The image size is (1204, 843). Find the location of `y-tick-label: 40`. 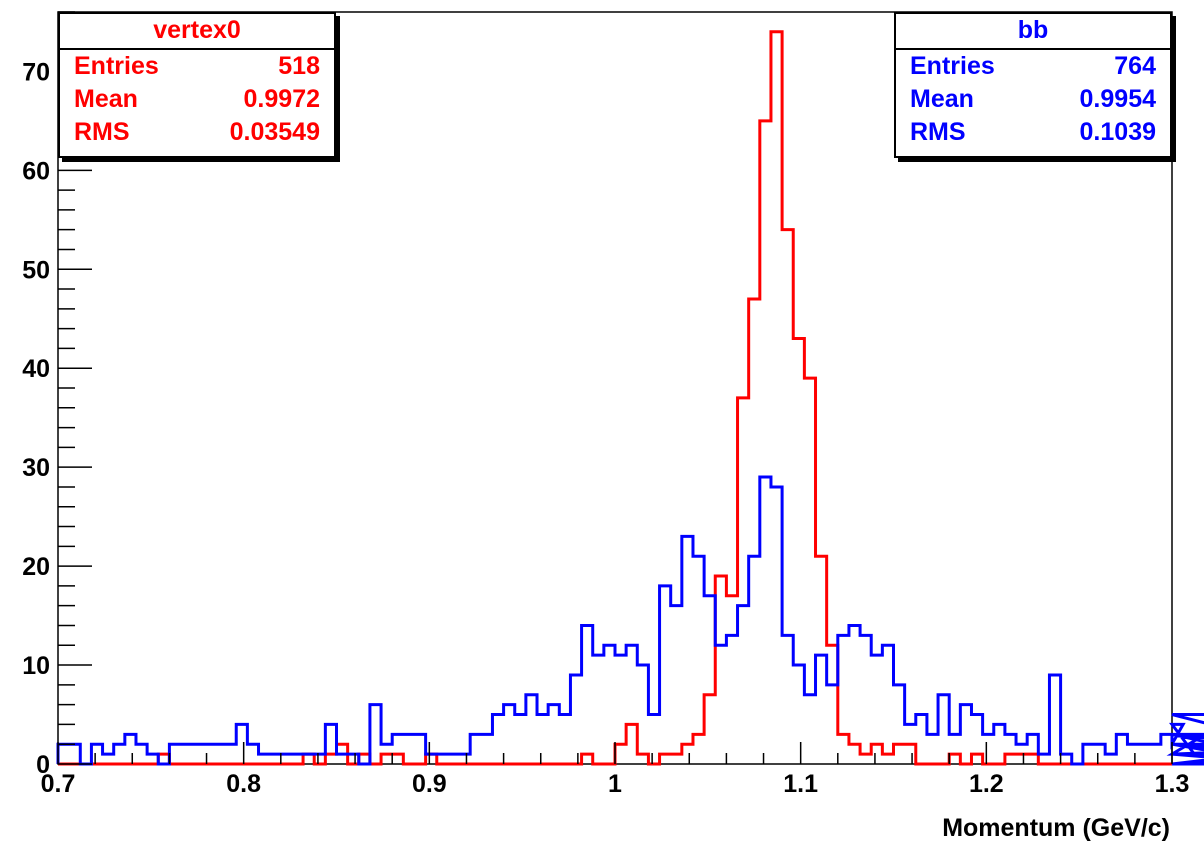

y-tick-label: 40 is located at coordinates (36, 369).